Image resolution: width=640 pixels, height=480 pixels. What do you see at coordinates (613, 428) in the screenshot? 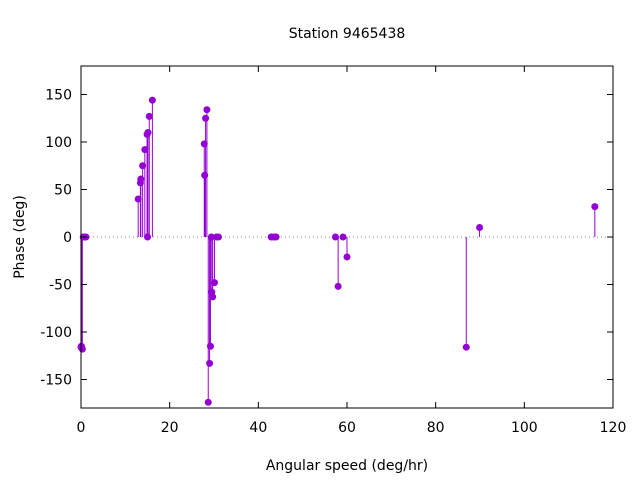
I see `x-tick-label: 120` at bounding box center [613, 428].